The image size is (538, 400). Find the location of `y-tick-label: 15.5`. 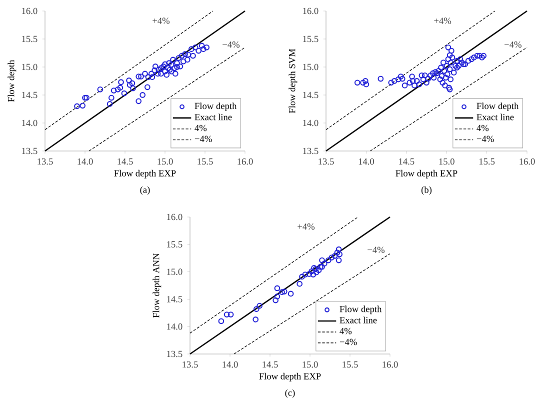

y-tick-label: 15.5 is located at coordinates (30, 39).